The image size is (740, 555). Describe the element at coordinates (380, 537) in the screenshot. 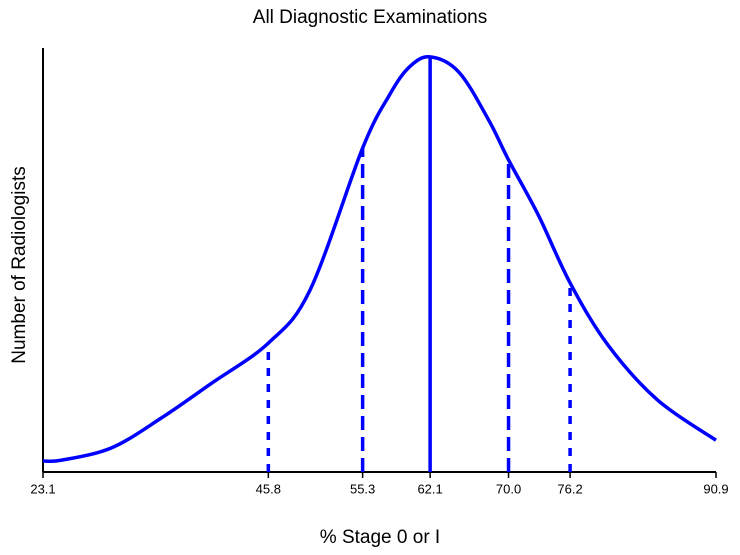

I see `x-axis-label: % Stage 0 or I` at that location.